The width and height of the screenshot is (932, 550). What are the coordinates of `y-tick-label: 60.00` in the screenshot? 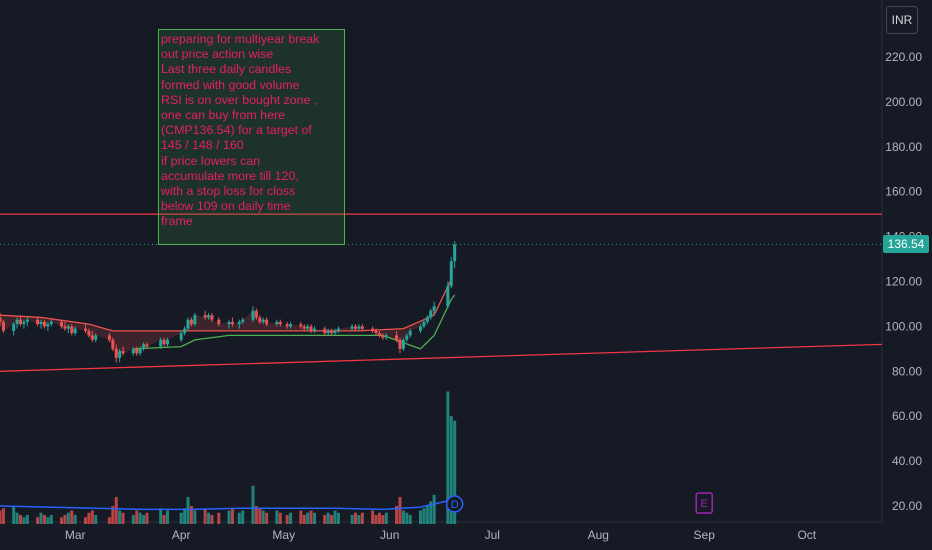 It's located at (907, 416).